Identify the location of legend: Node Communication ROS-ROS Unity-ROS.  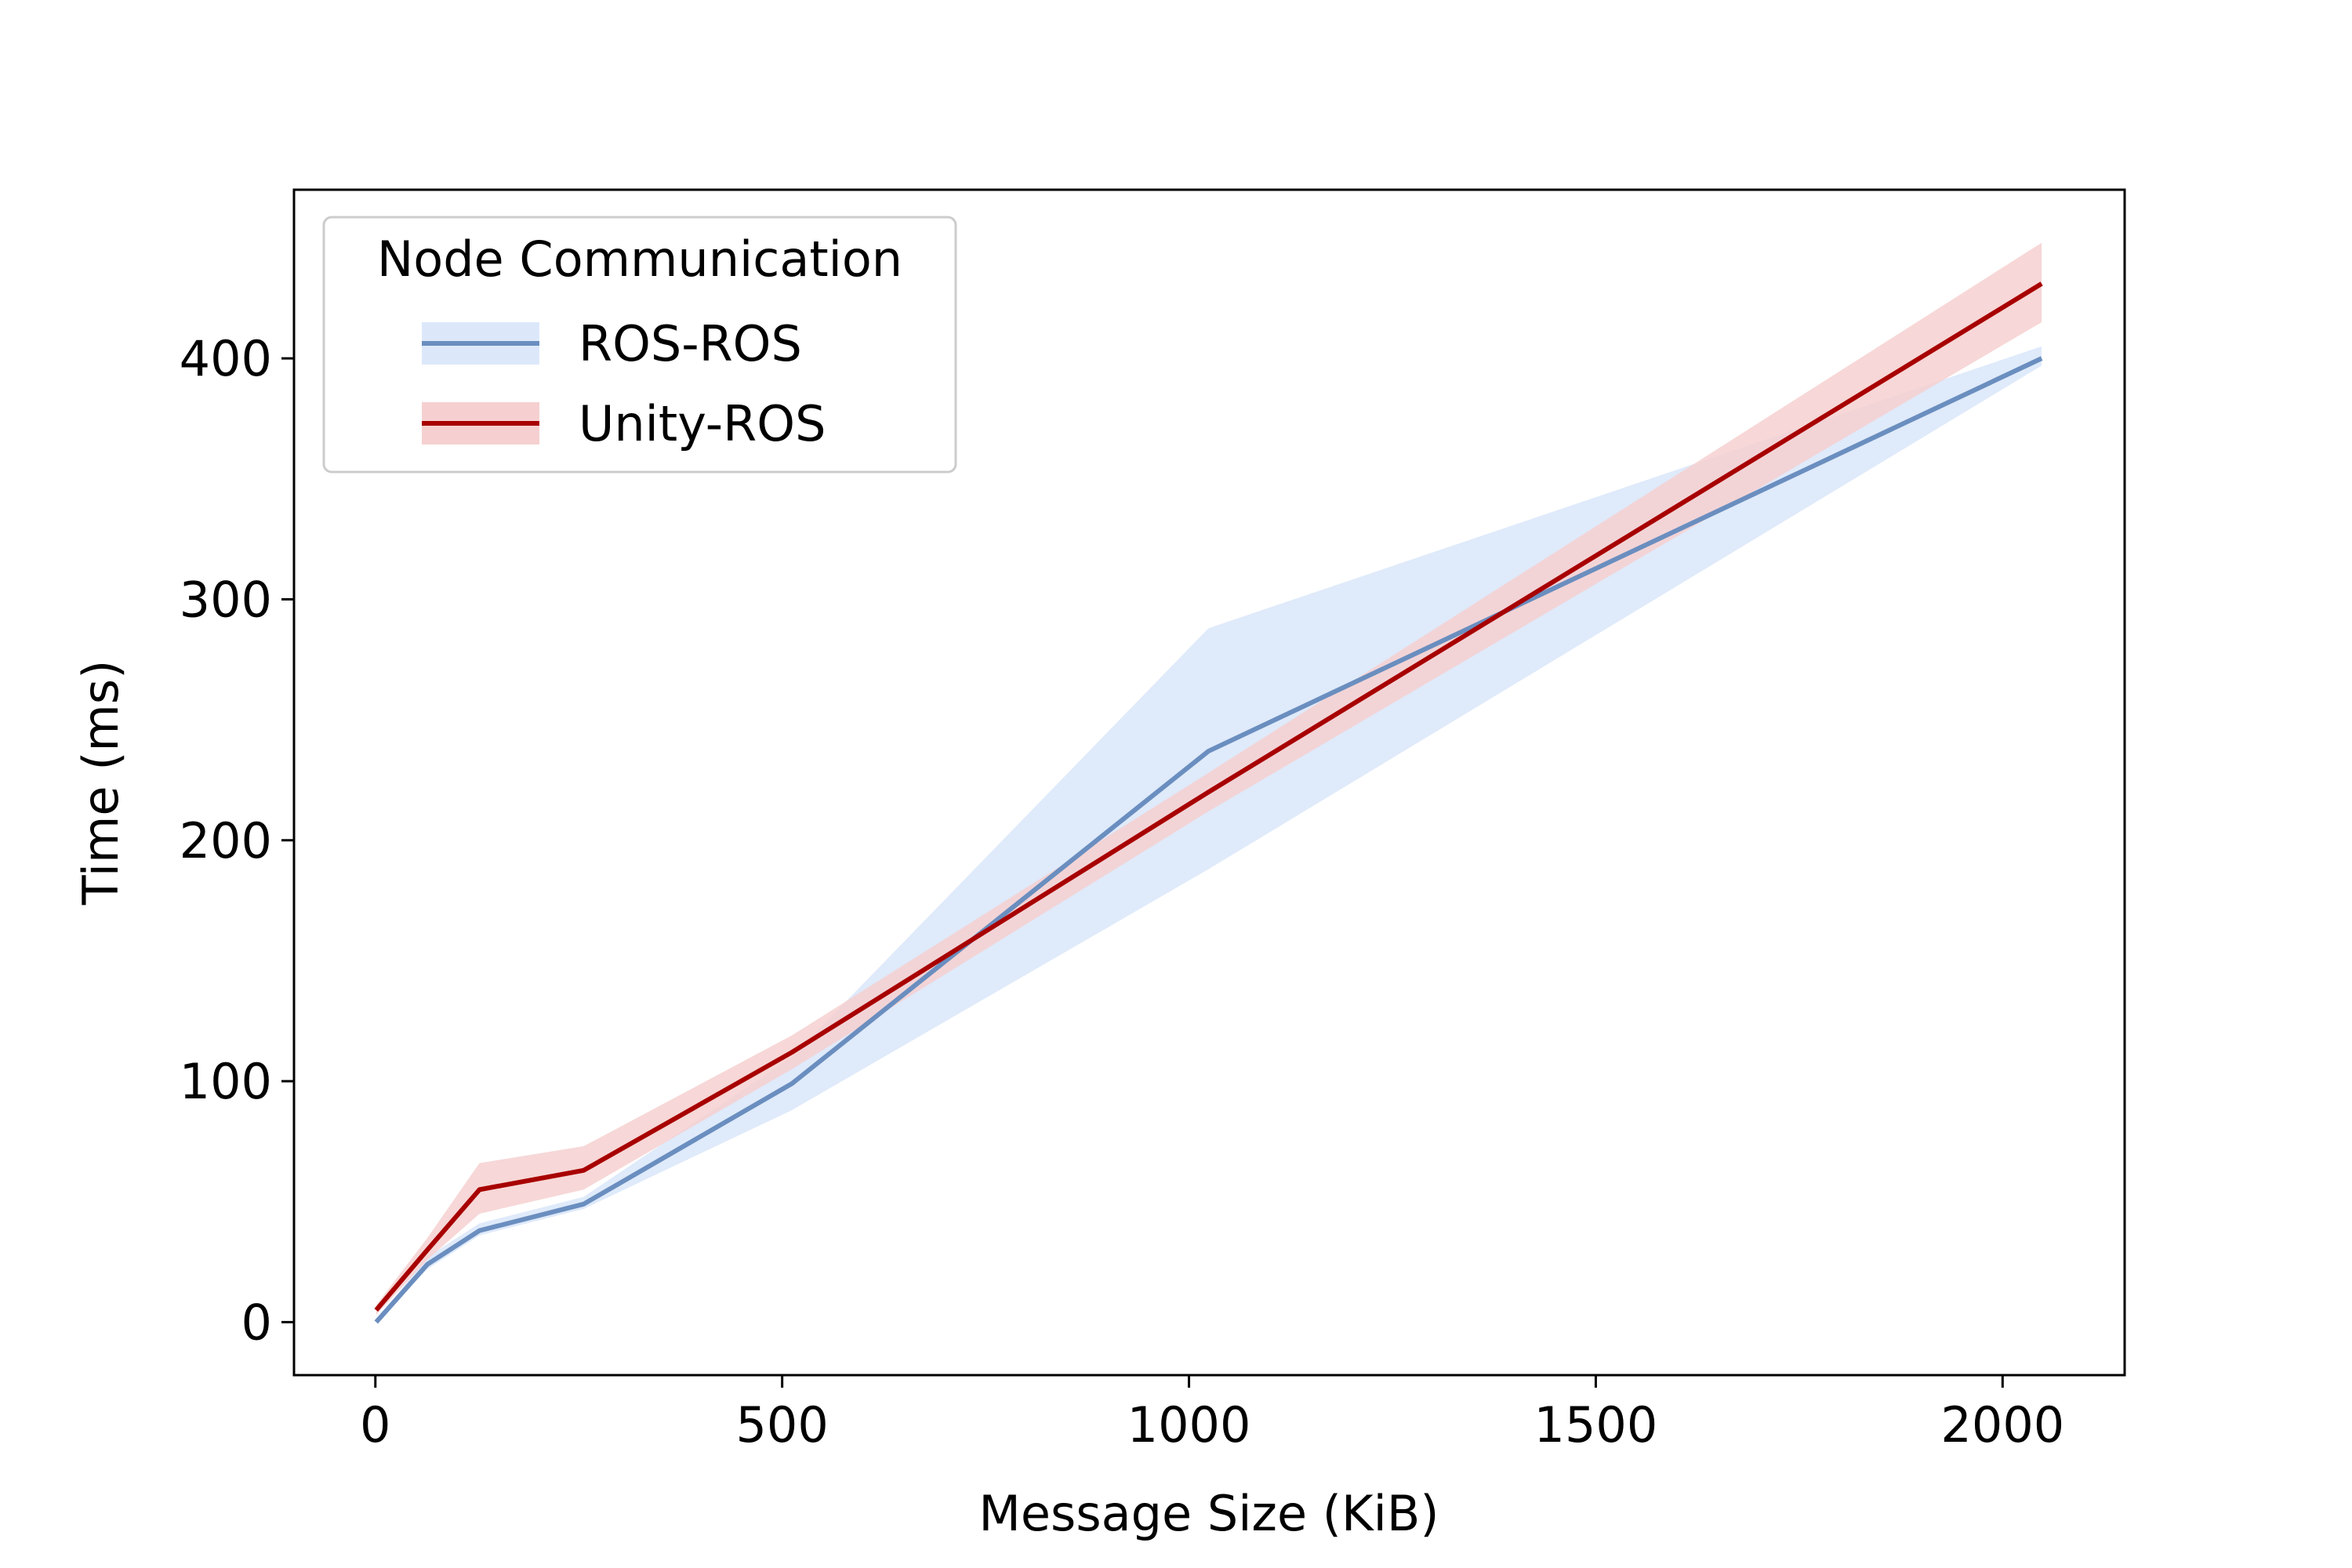
(639, 345).